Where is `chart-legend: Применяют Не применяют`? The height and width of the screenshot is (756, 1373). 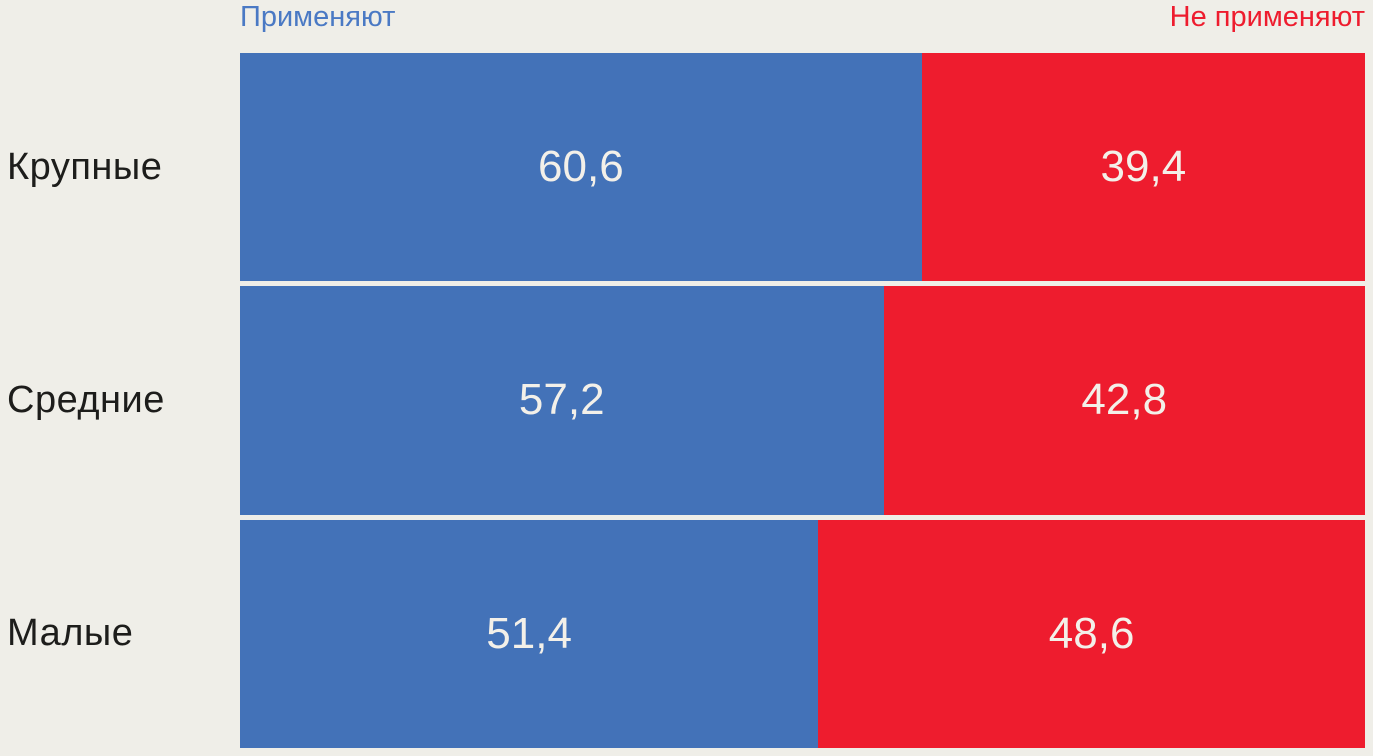
chart-legend: Применяют Не применяют is located at coordinates (802, 27).